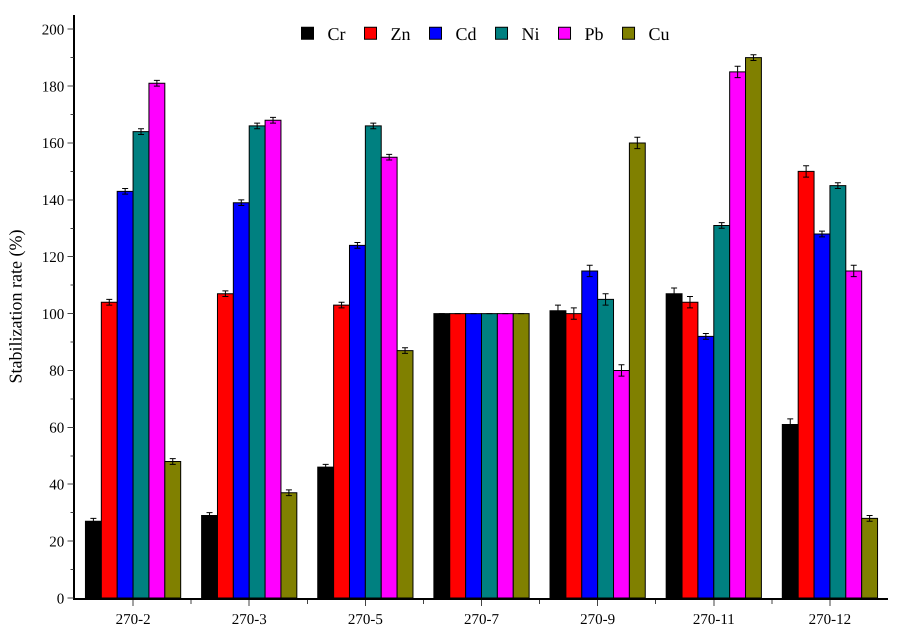 The width and height of the screenshot is (908, 643). What do you see at coordinates (56, 485) in the screenshot?
I see `y-tick-label: 40` at bounding box center [56, 485].